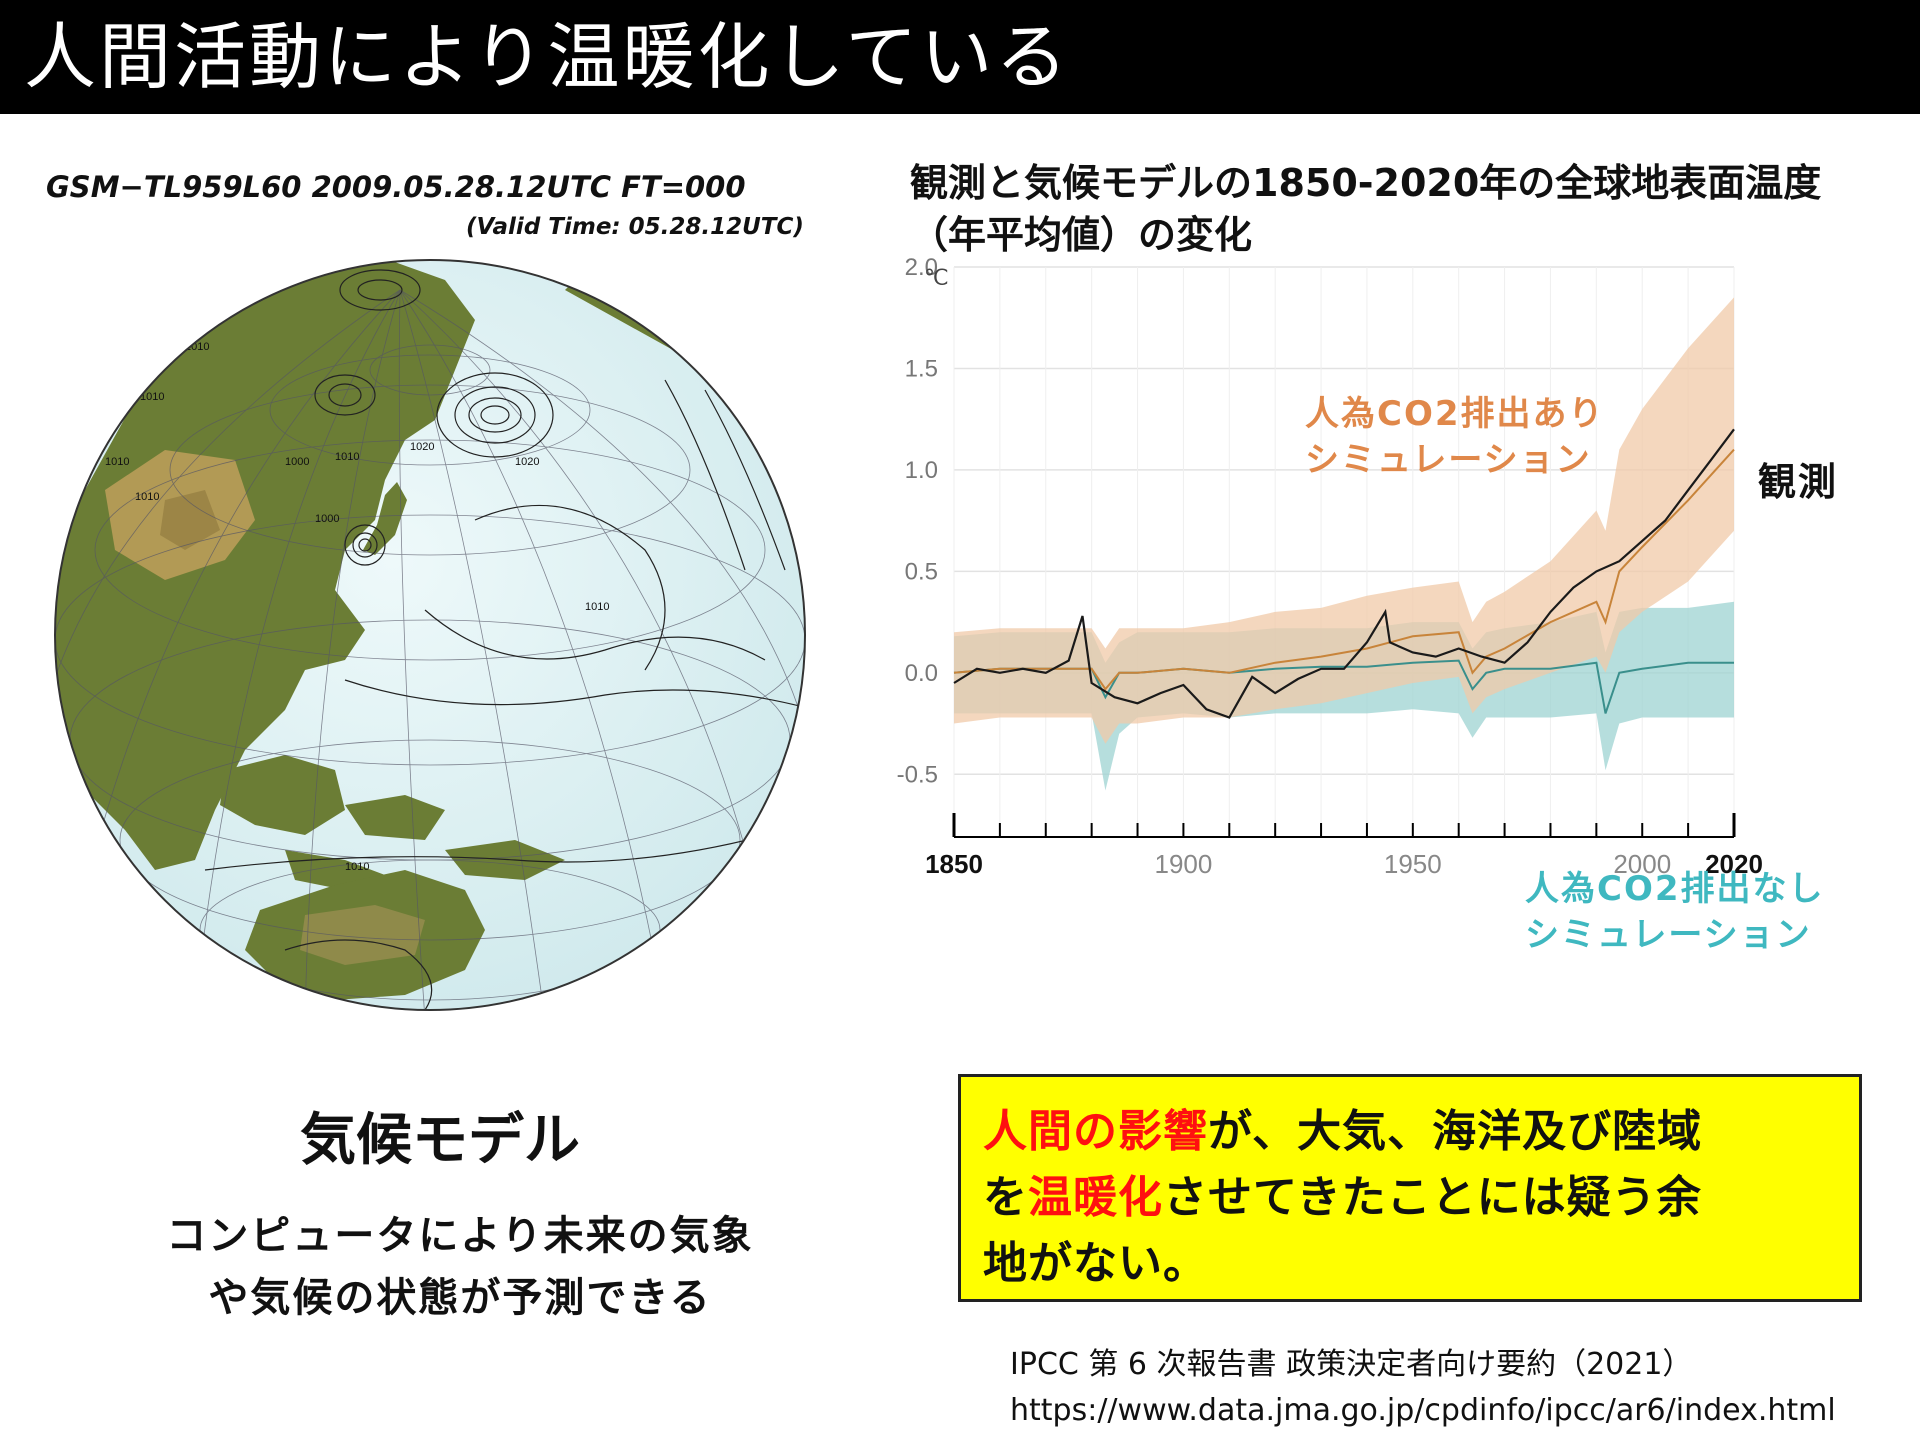 Image resolution: width=1920 pixels, height=1440 pixels. What do you see at coordinates (460, 1267) in the screenshot?
I see `climate-model-description: コンピュータにより未来の気象 や気候の状態が予測できる` at bounding box center [460, 1267].